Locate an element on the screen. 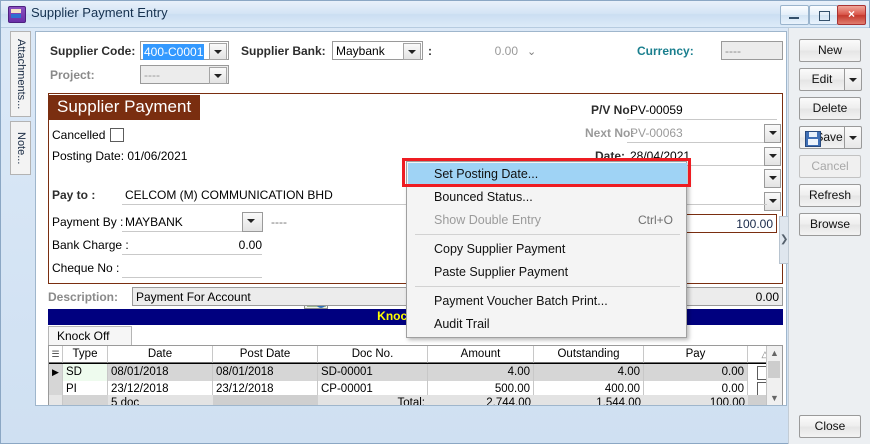  grid-scrollbar: ▲ ▼ is located at coordinates (774, 375).